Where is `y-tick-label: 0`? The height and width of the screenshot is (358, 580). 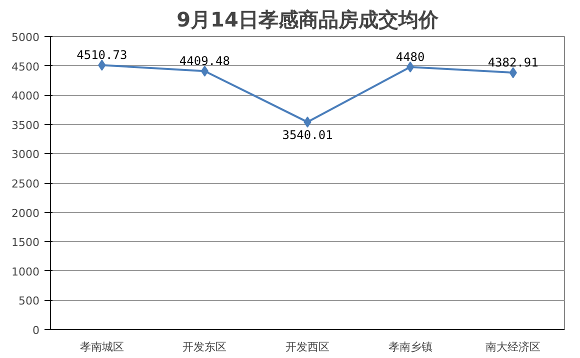
y-tick-label: 0 is located at coordinates (36, 330).